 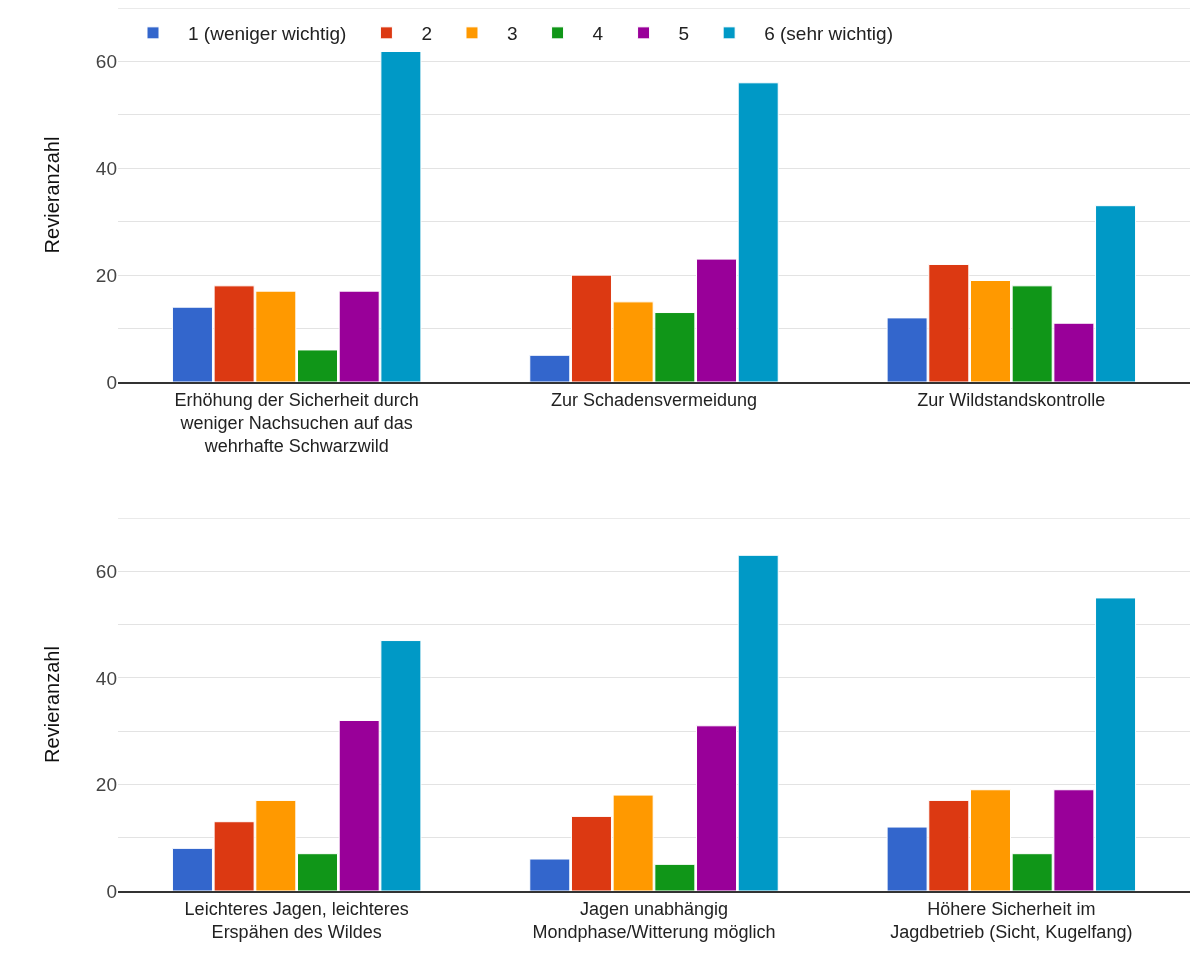 What do you see at coordinates (426, 34) in the screenshot?
I see `legend-label: 2` at bounding box center [426, 34].